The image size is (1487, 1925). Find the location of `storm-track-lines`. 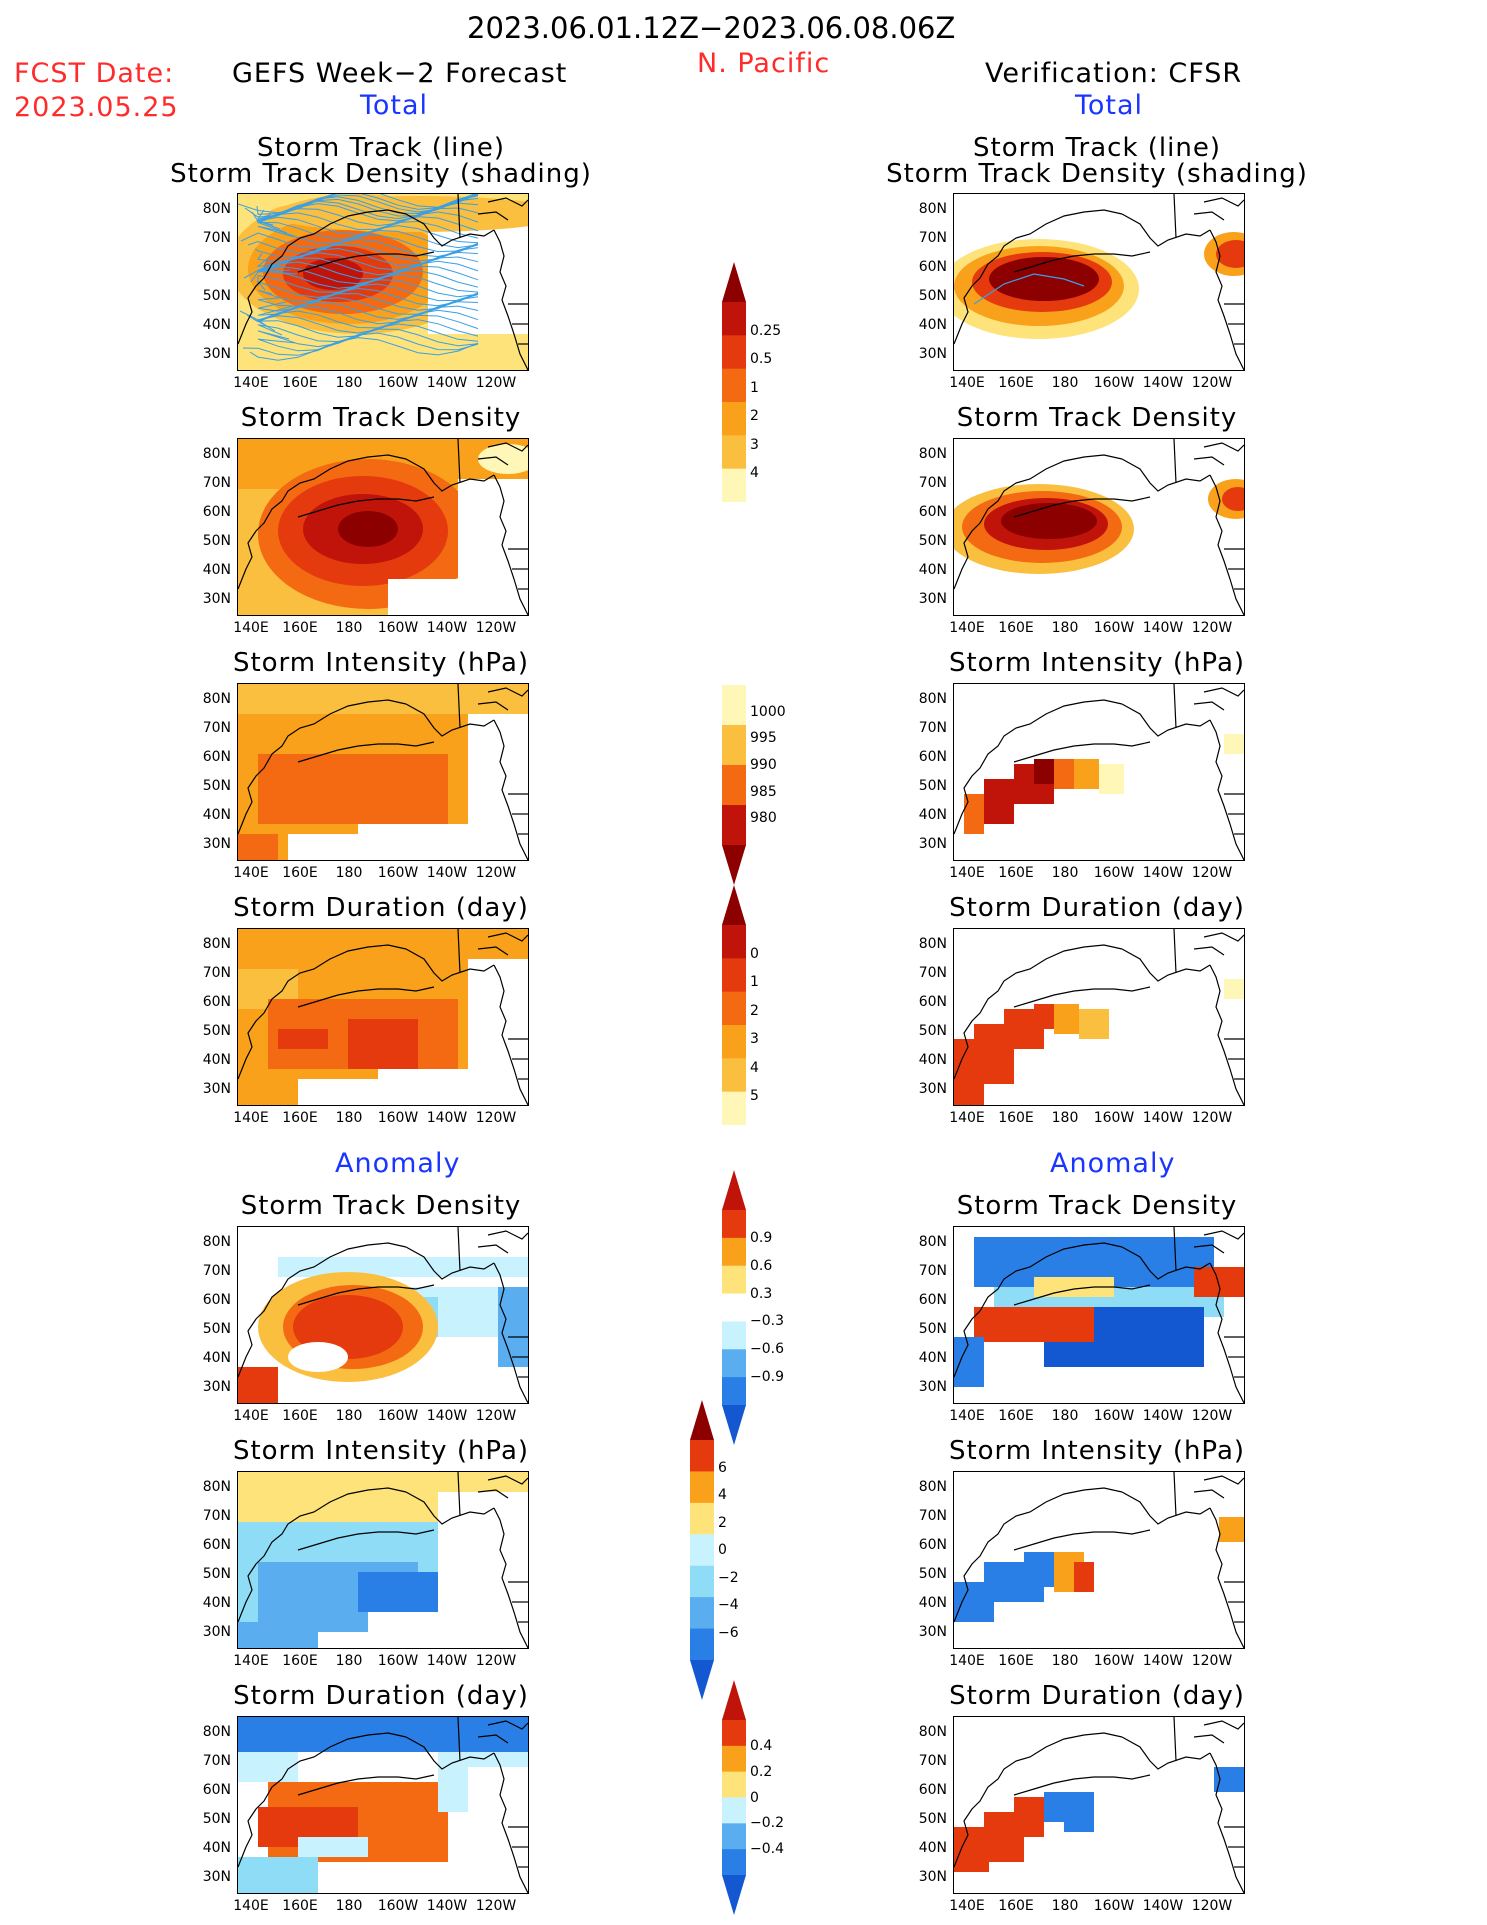

storm-track-lines is located at coordinates (1029, 289).